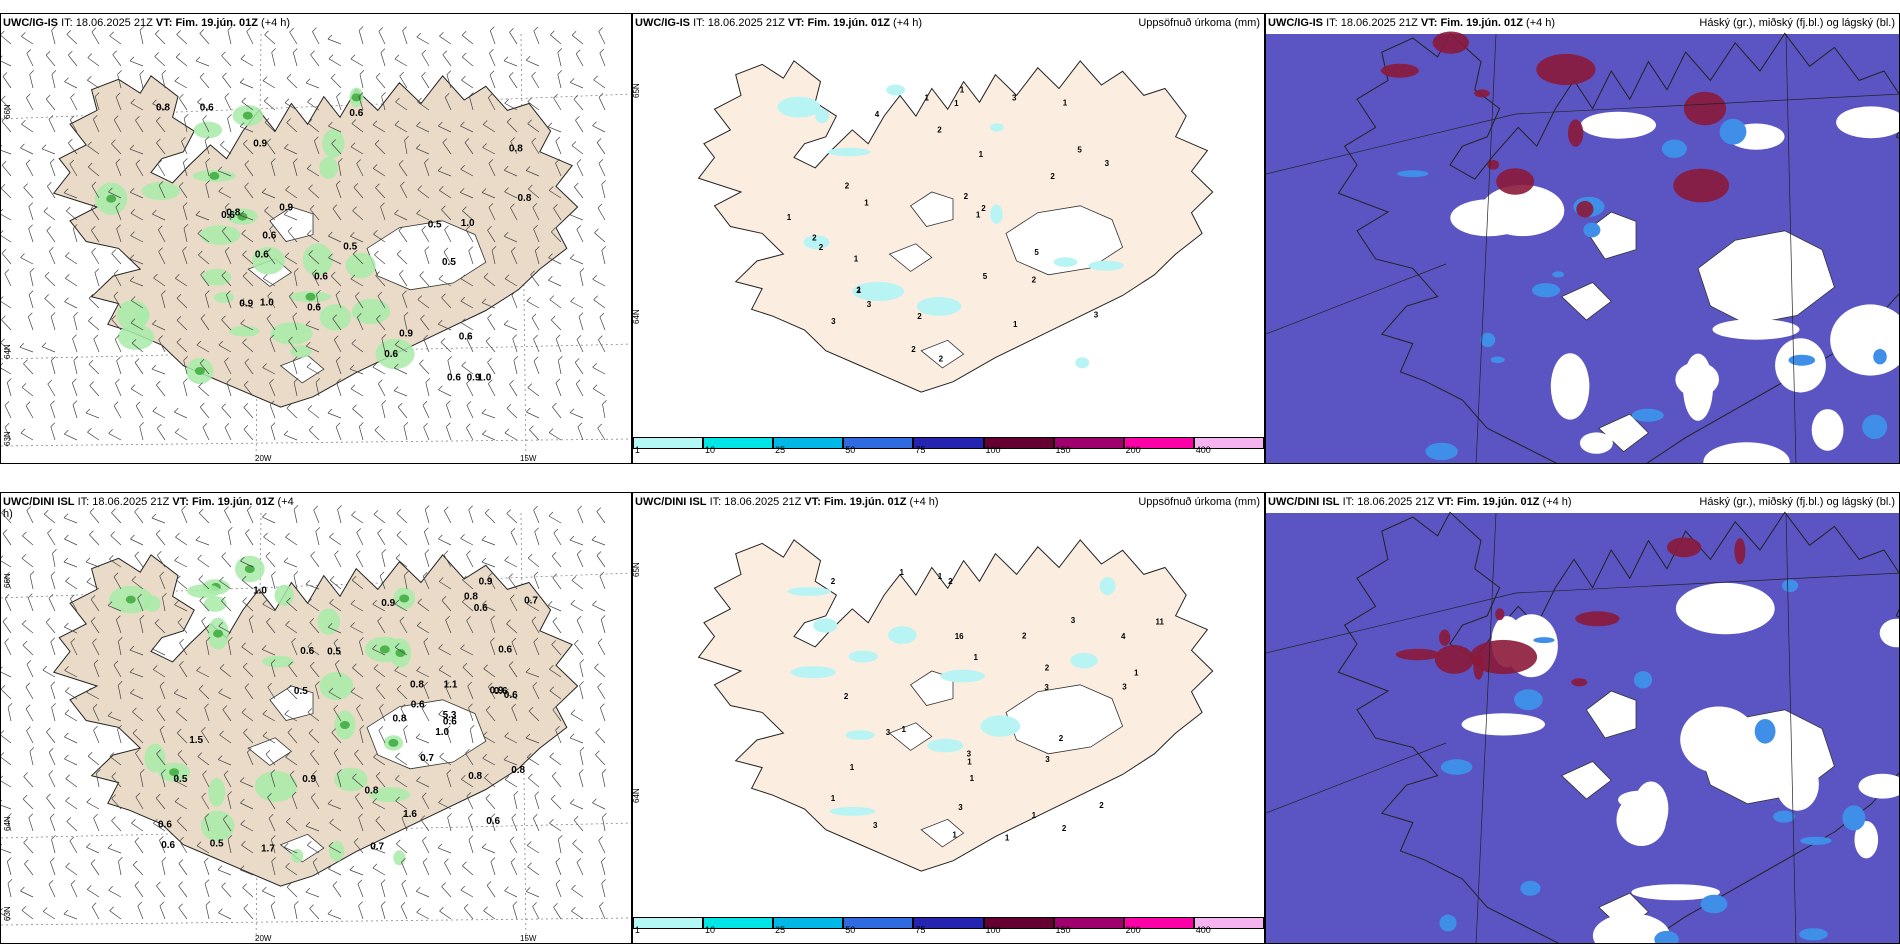 This screenshot has width=1900, height=950. What do you see at coordinates (406, 334) in the screenshot?
I see `value-label: 0.9` at bounding box center [406, 334].